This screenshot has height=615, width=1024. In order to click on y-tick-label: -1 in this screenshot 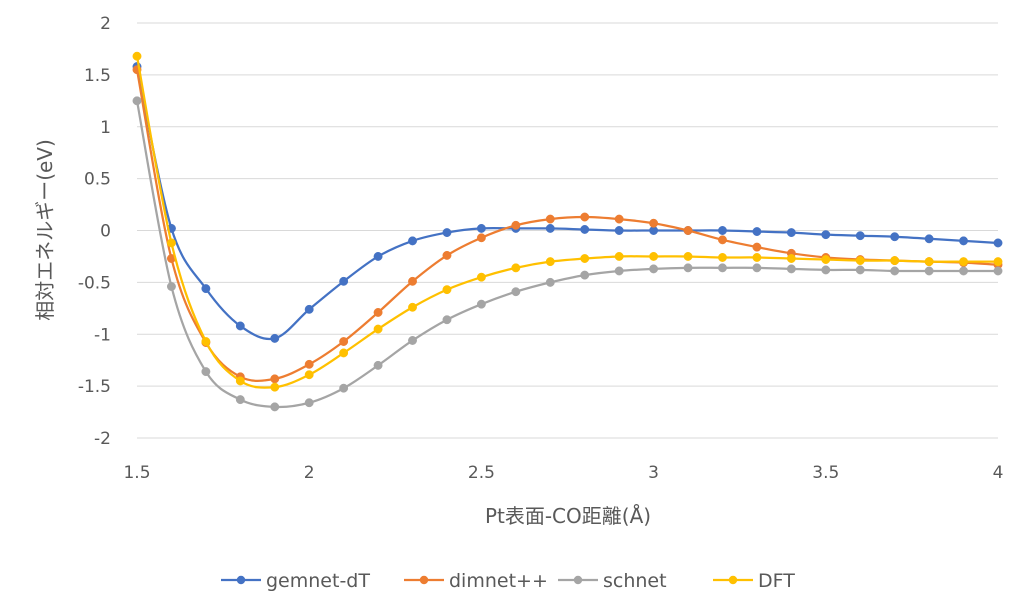, I will do `click(102, 335)`.